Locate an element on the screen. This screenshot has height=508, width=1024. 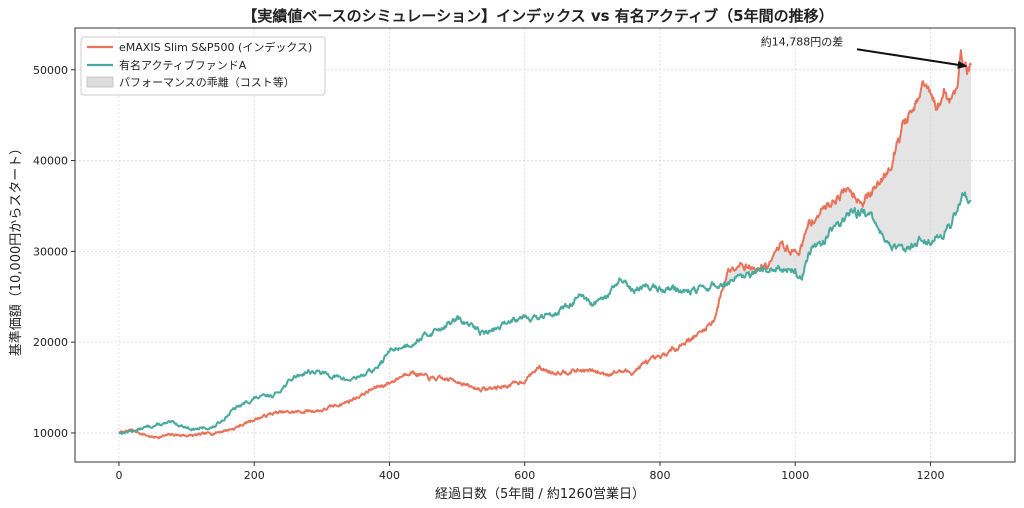
y-tick-label-3: 40000 is located at coordinates (50, 161).